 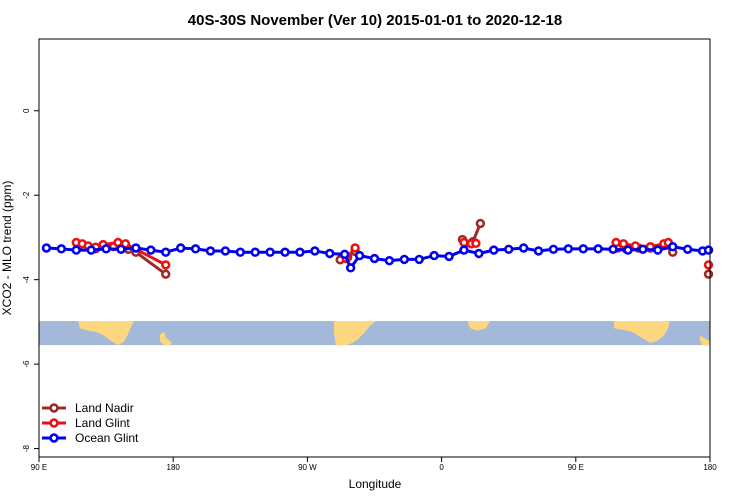 I want to click on land-australia-right, so click(x=642, y=332).